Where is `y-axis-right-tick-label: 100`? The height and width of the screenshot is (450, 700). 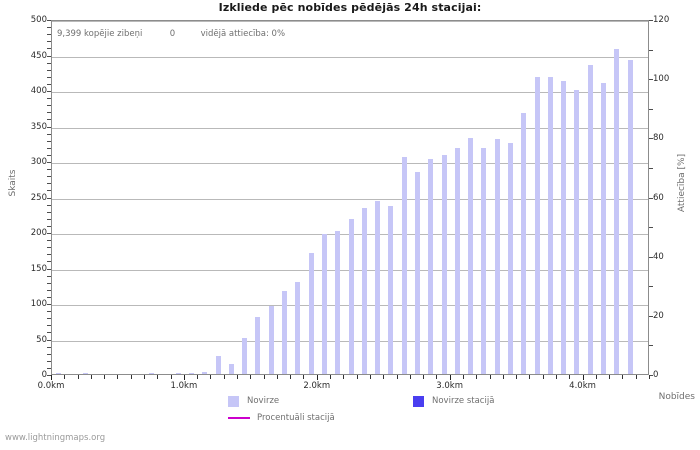
y-axis-right-tick-label: 100 is located at coordinates (661, 79).